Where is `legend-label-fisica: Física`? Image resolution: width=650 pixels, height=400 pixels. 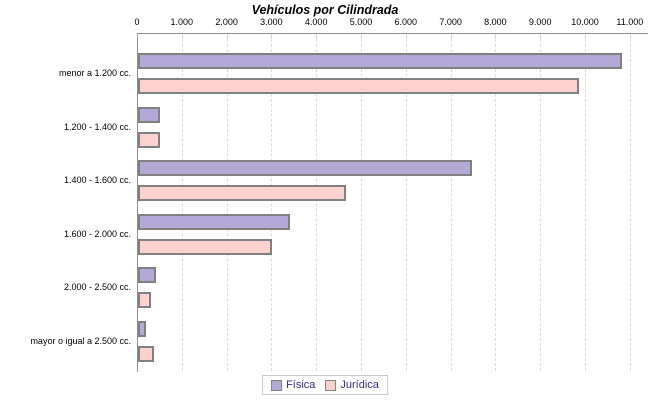
legend-label-fisica: Física is located at coordinates (301, 385).